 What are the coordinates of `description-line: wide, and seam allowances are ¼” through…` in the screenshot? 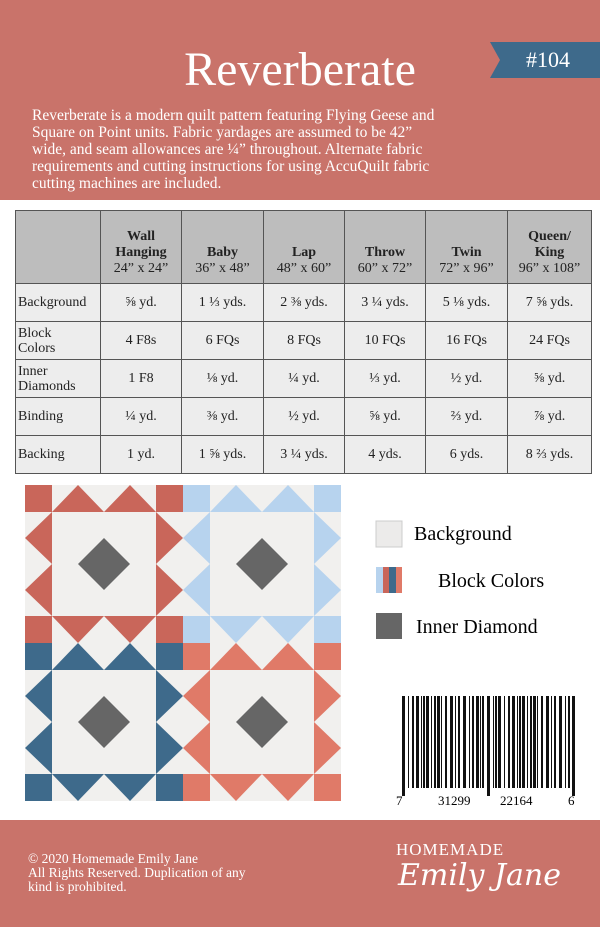 It's located at (227, 149).